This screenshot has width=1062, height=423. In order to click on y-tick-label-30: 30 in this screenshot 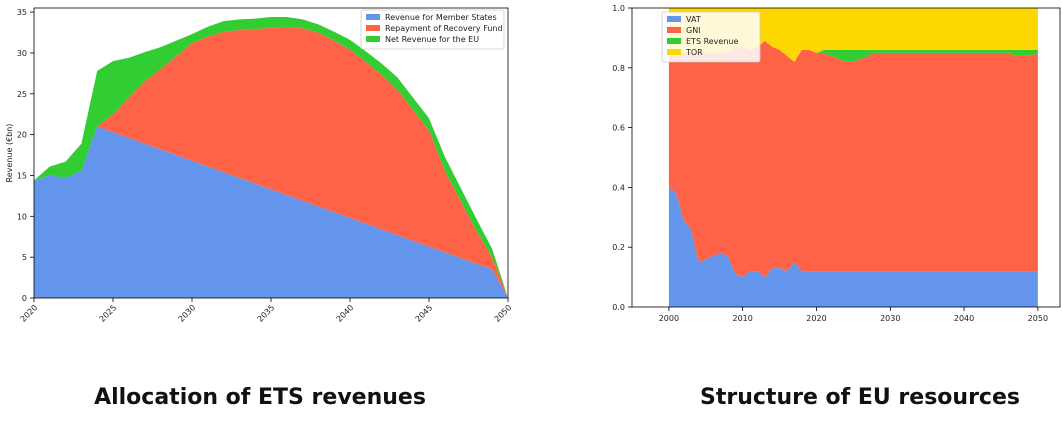, I will do `click(22, 53)`.